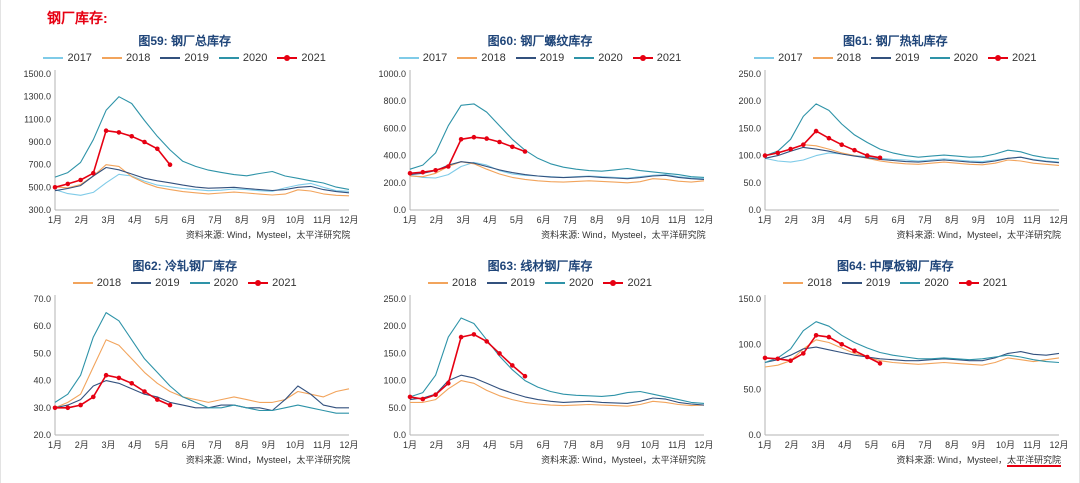 The height and width of the screenshot is (483, 1080). I want to click on y-tick-label: 1100.0, so click(37, 119).